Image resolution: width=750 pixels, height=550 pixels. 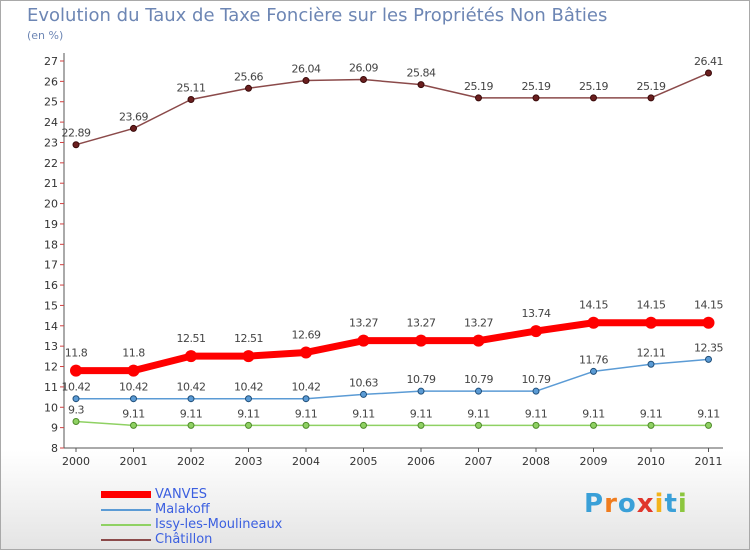 What do you see at coordinates (363, 382) in the screenshot?
I see `data-label: 10.63` at bounding box center [363, 382].